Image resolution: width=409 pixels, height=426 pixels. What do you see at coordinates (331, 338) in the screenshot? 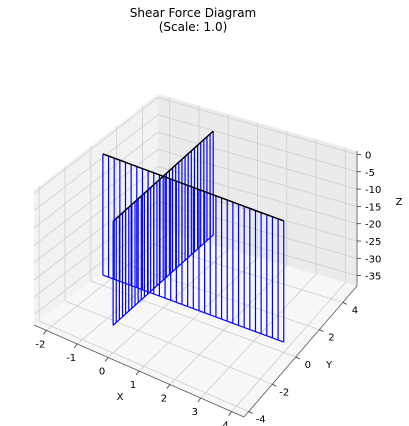
I see `y-tick-label: 2` at bounding box center [331, 338].